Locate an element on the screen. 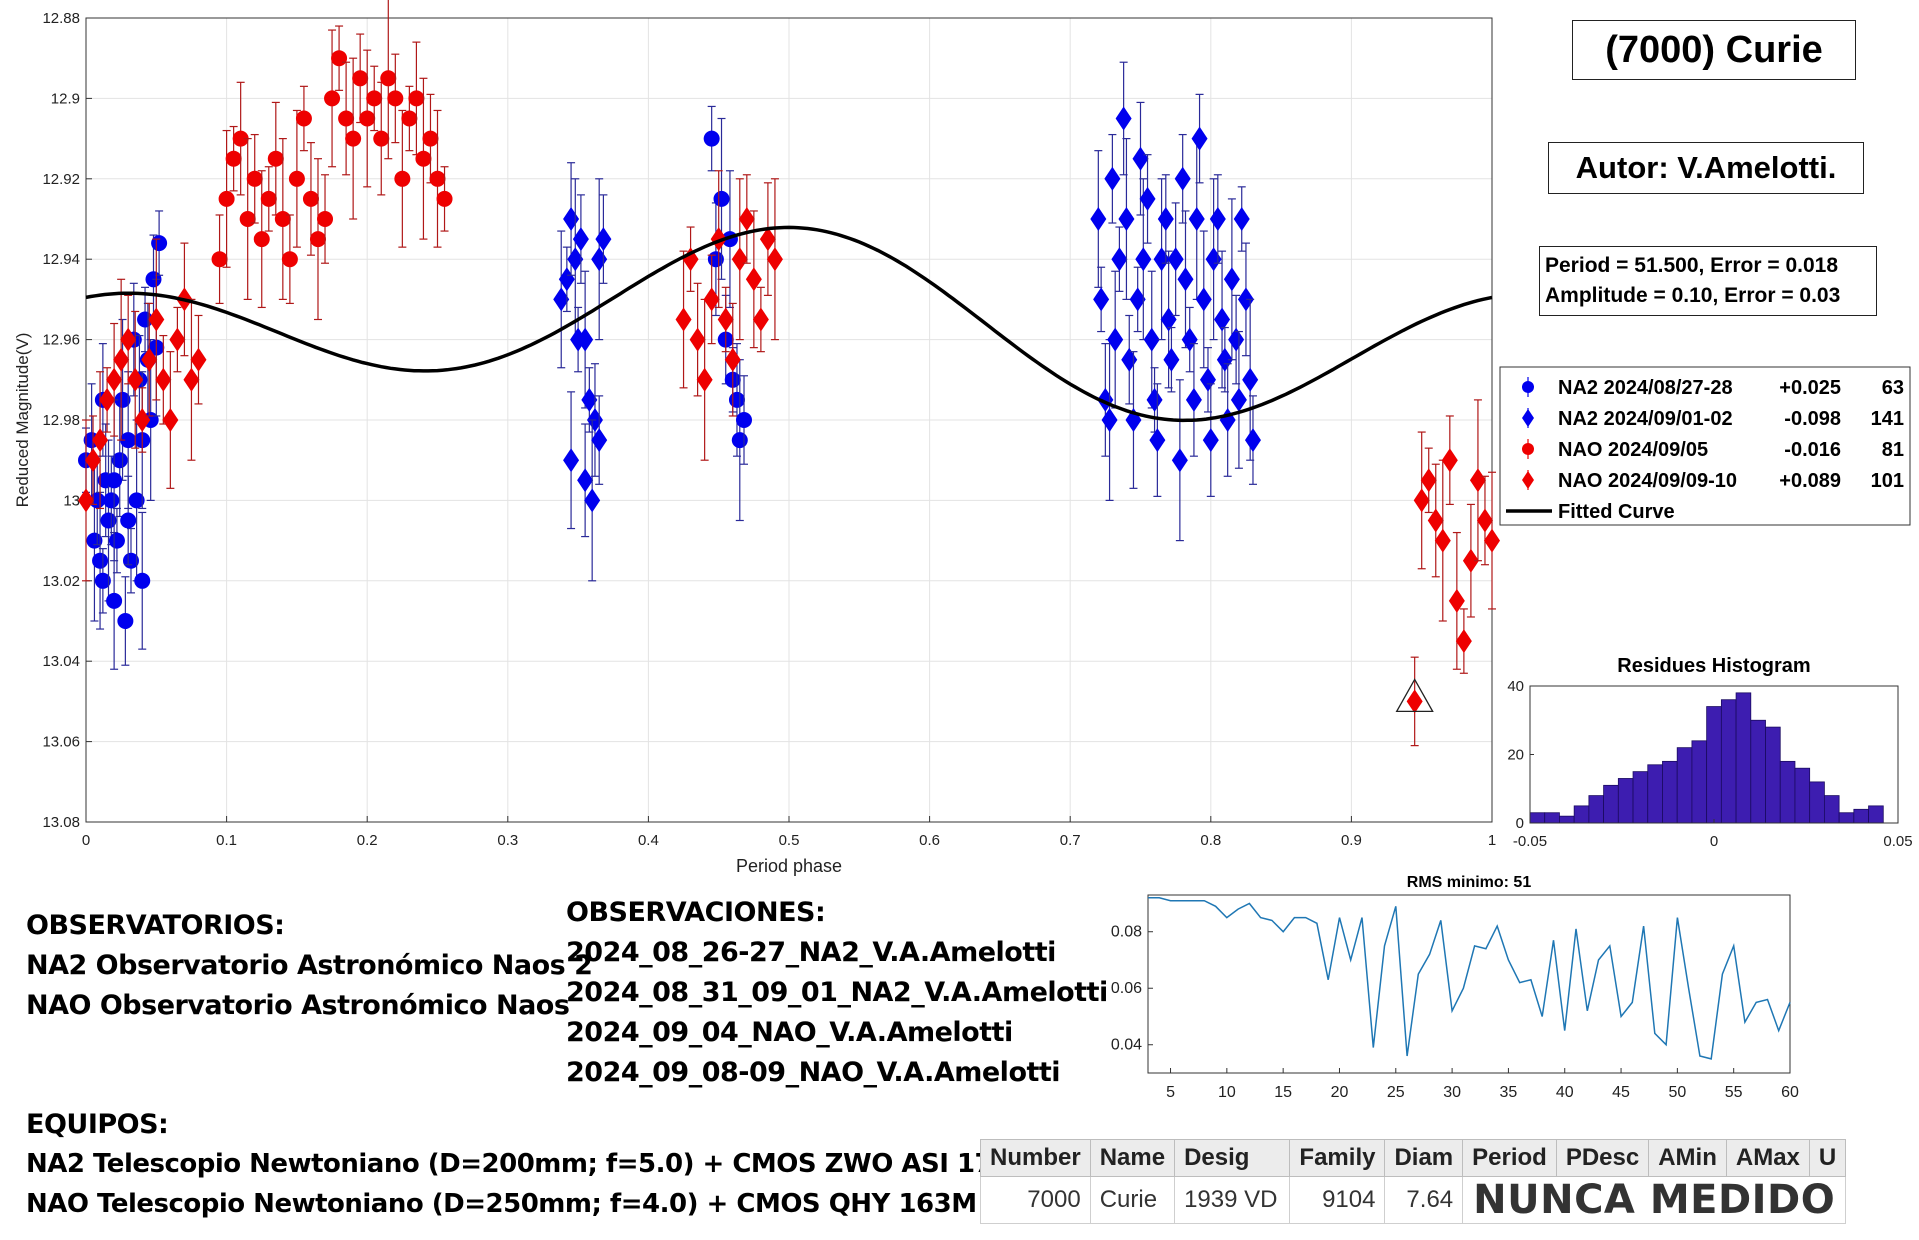  equipos-heading: EQUIPOS: is located at coordinates (97, 1124).